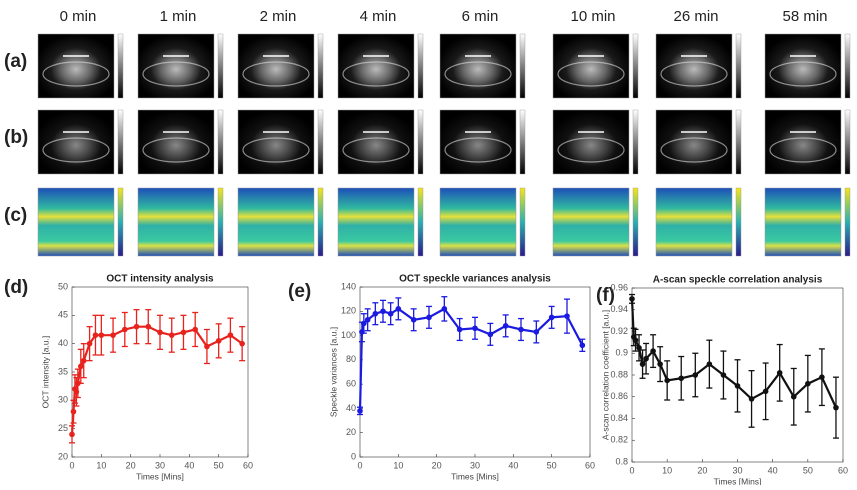 The image size is (857, 490). What do you see at coordinates (621, 461) in the screenshot?
I see `y-tick-label: 0.8` at bounding box center [621, 461].